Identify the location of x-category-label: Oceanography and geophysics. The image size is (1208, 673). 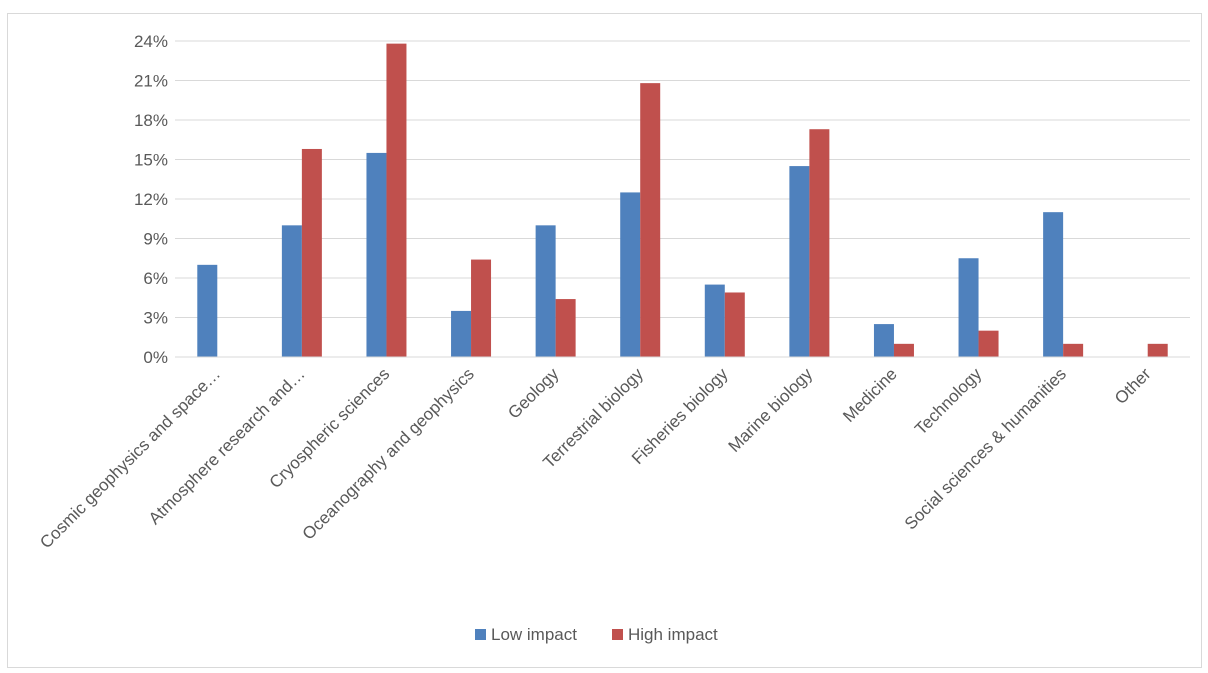
(388, 453).